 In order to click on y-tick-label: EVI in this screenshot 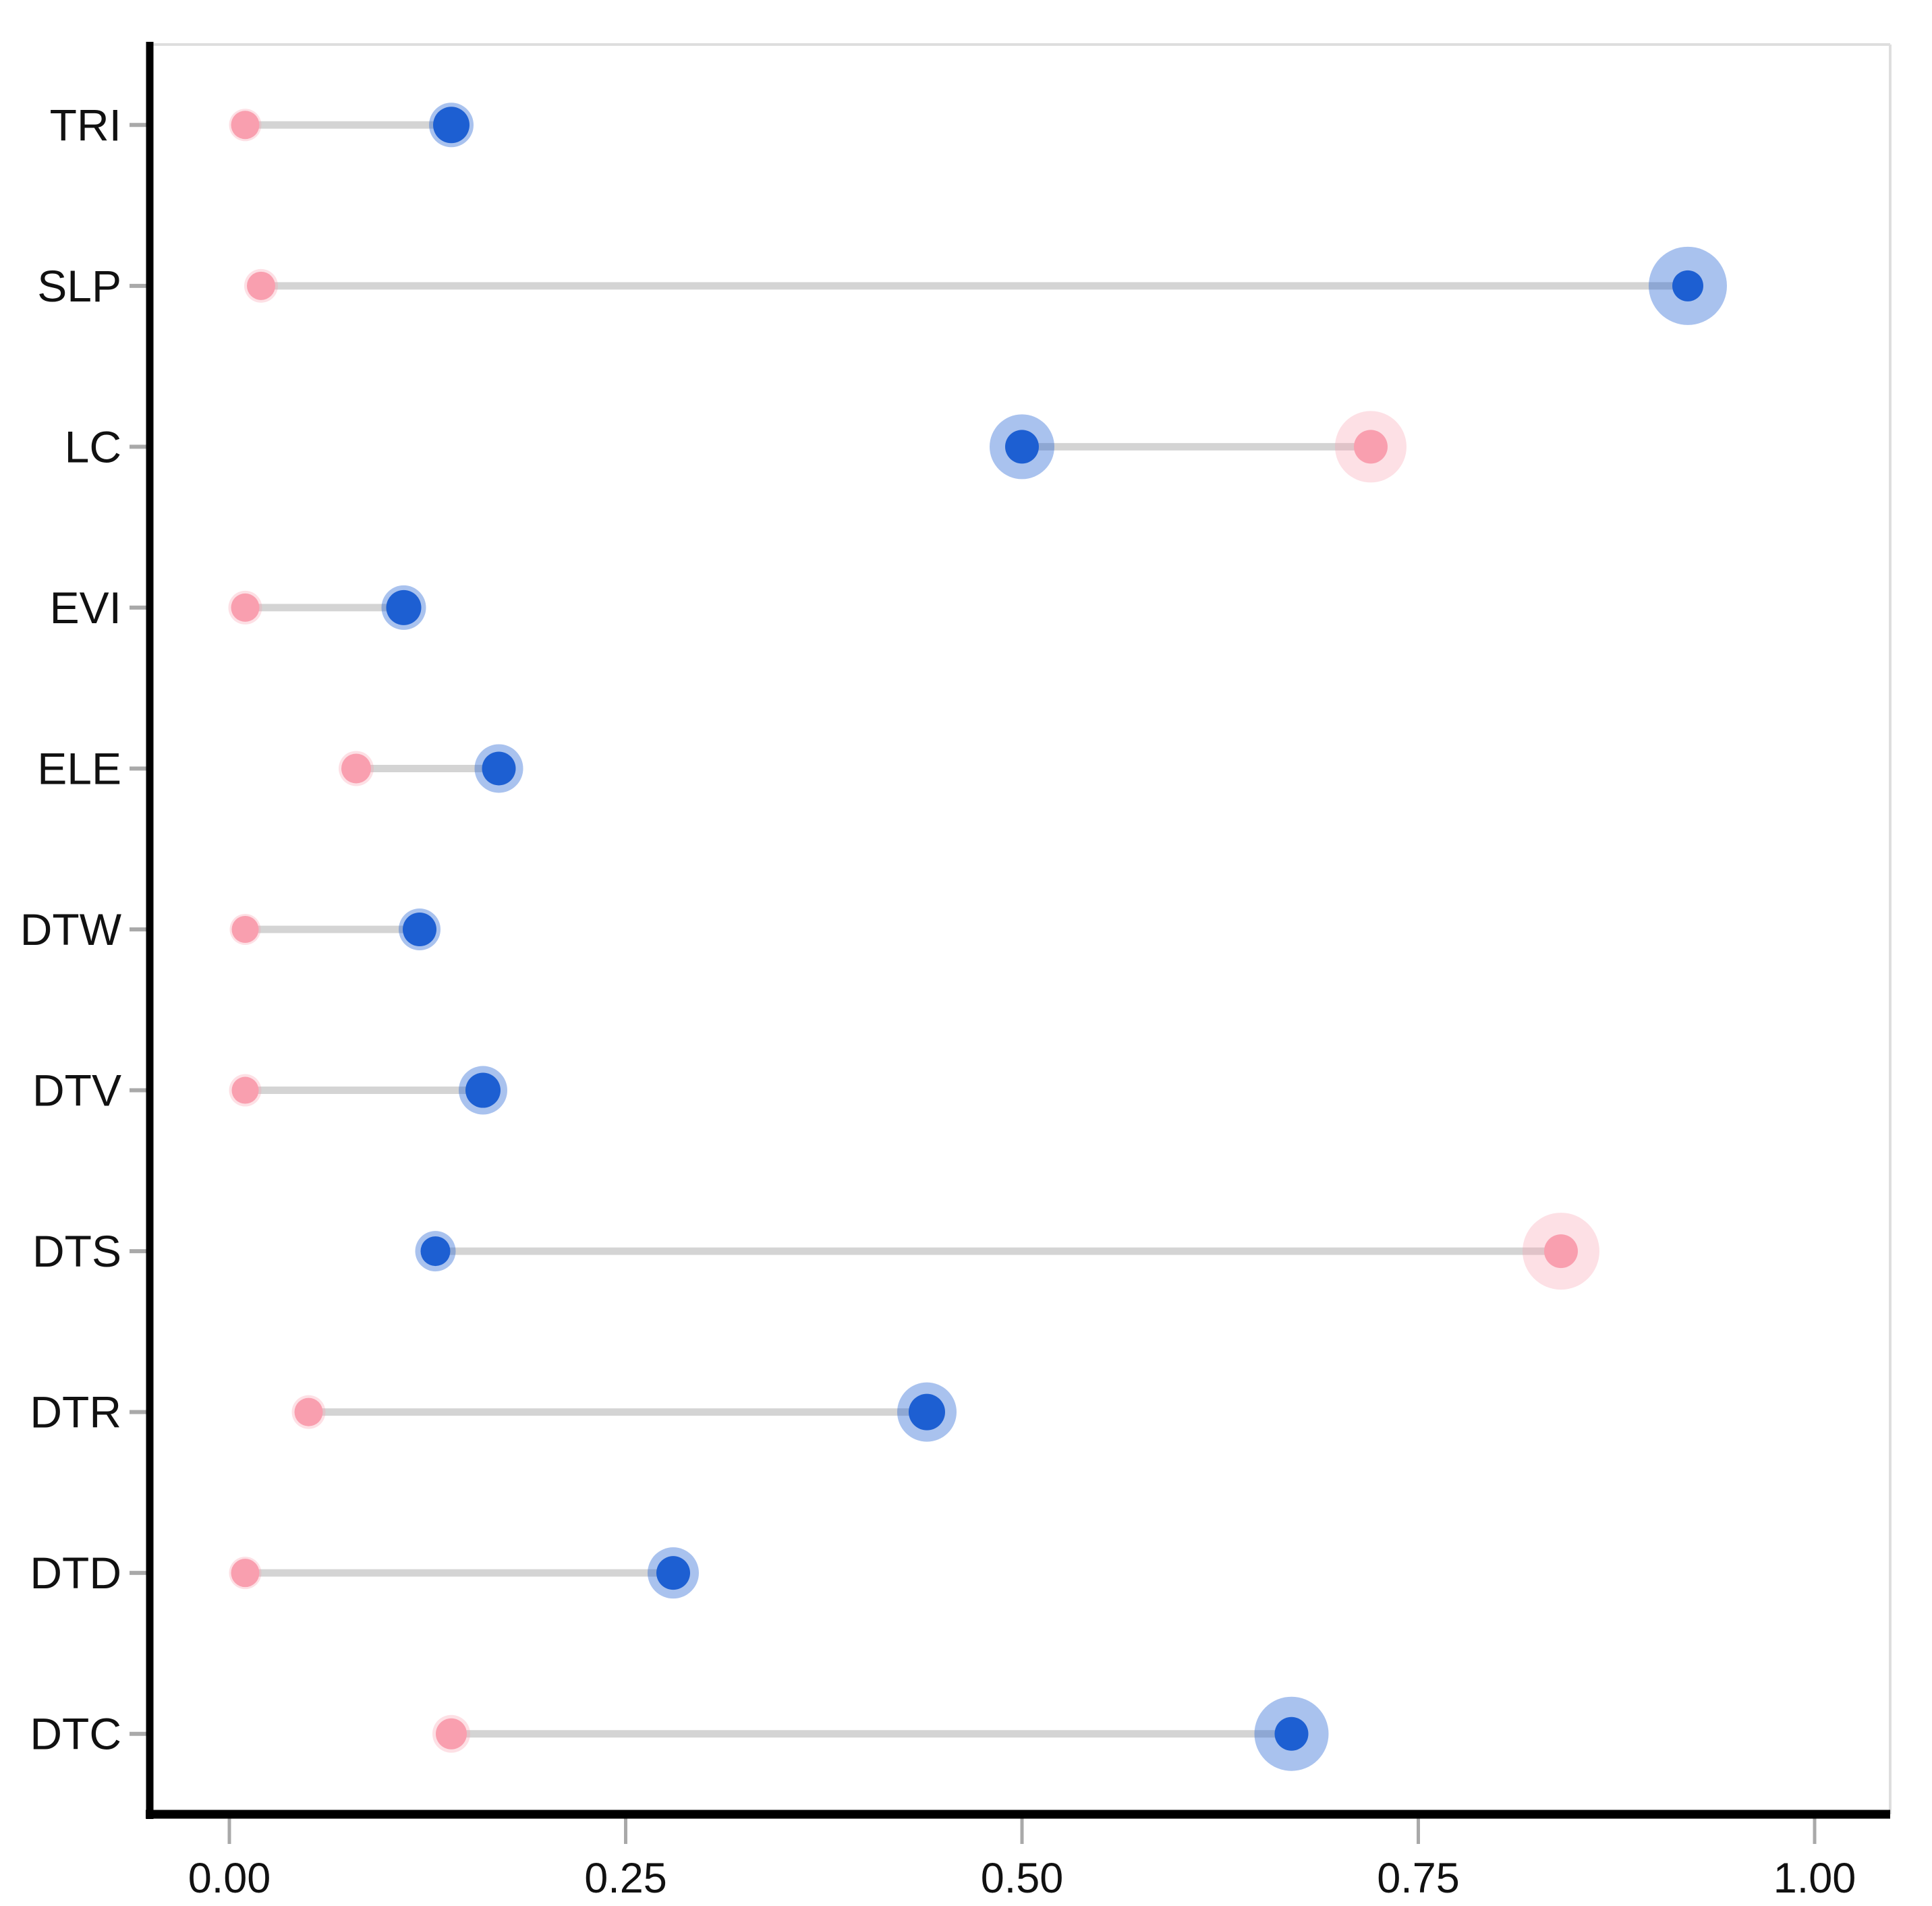, I will do `click(85, 608)`.